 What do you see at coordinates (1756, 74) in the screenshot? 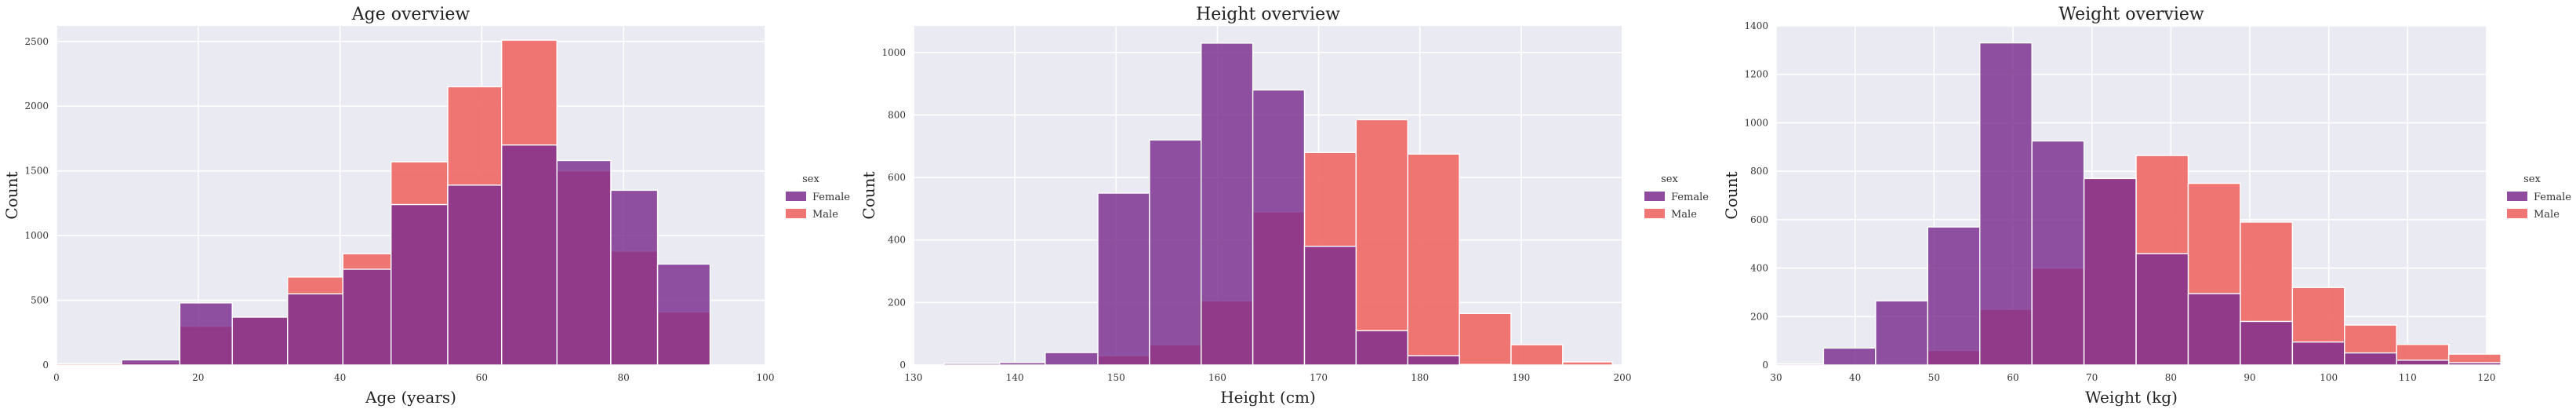
I see `y-tick-label: 1200` at bounding box center [1756, 74].